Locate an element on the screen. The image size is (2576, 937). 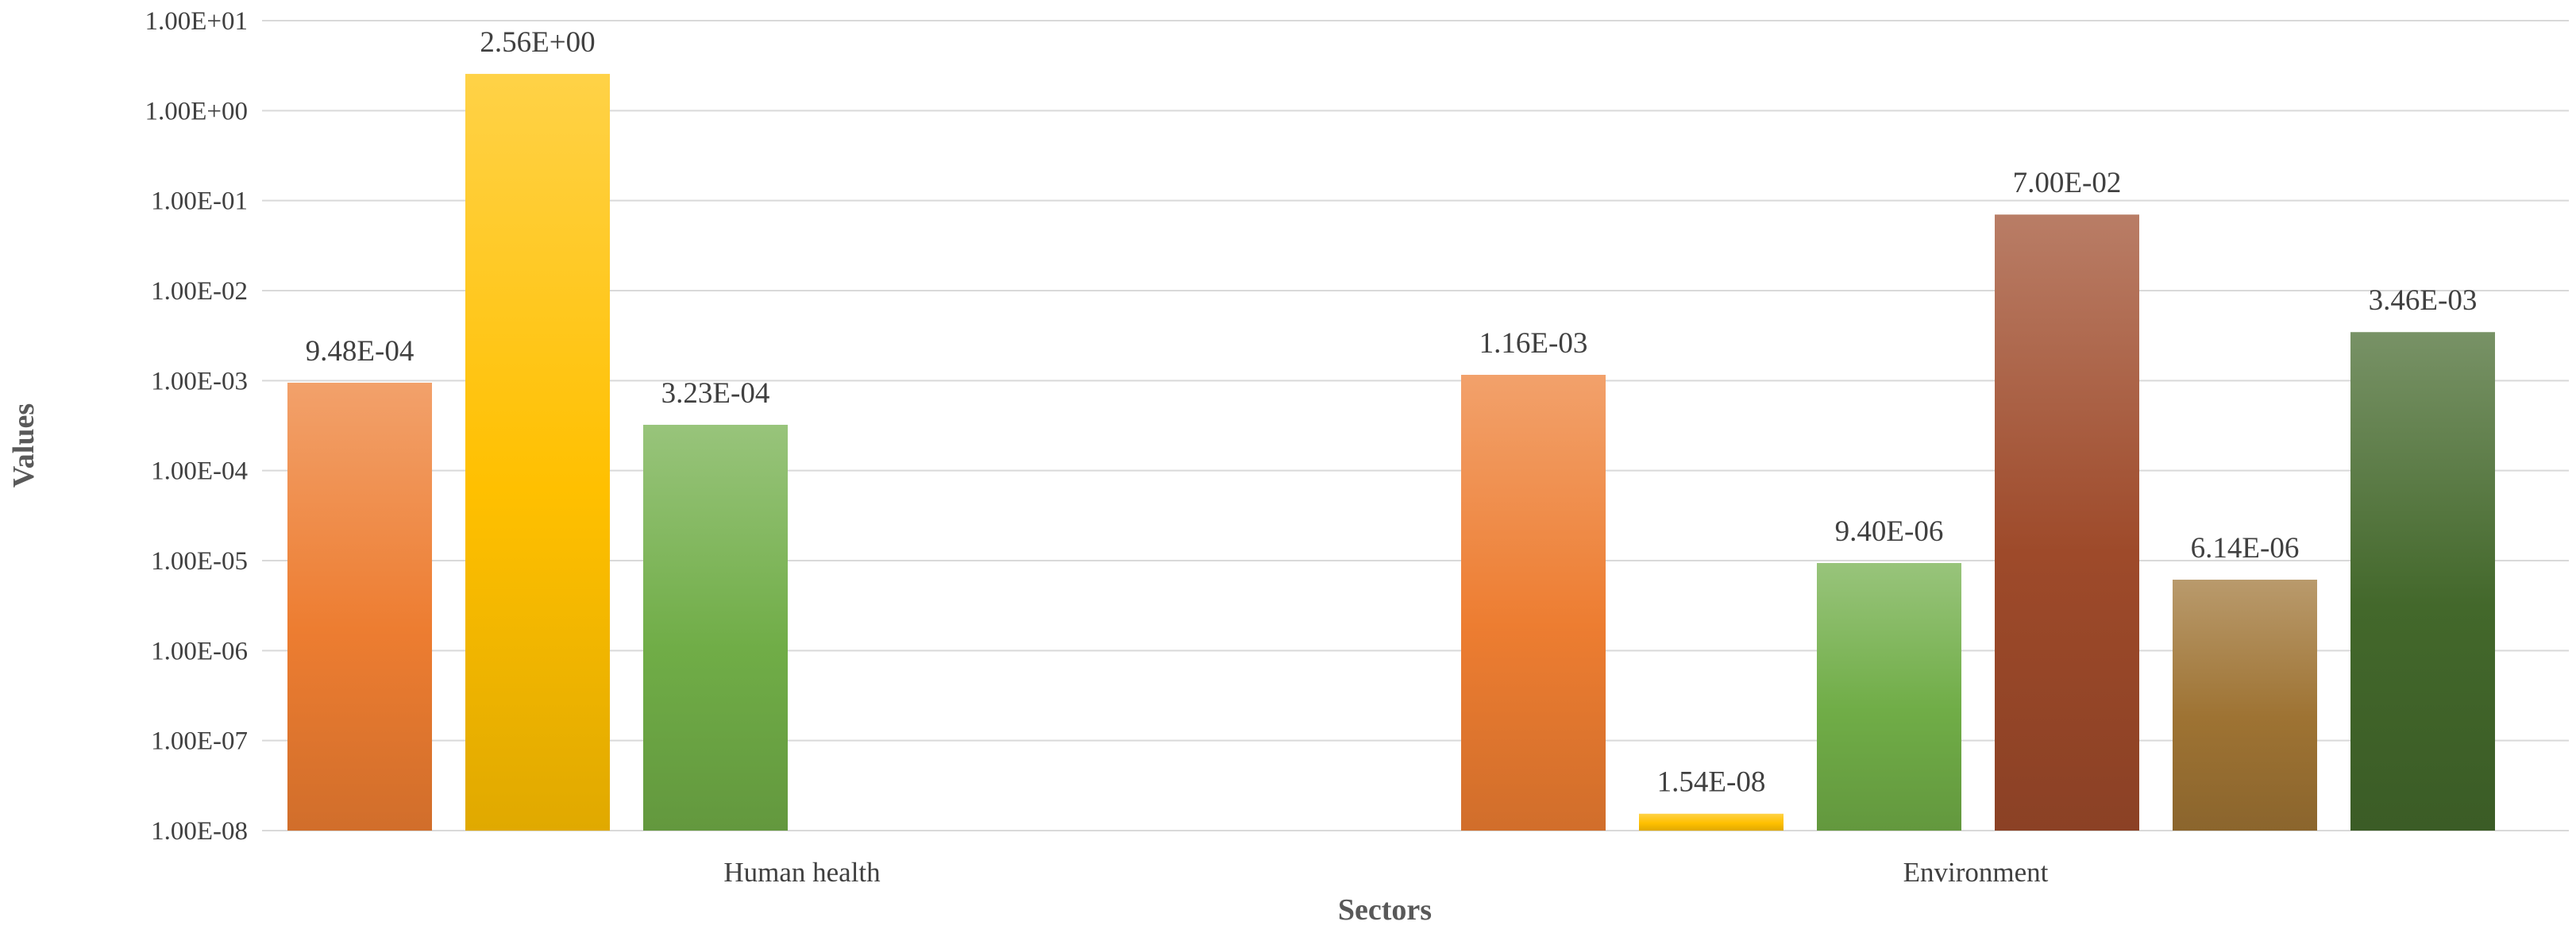
data-label: 3.46E-03 is located at coordinates (2423, 300).